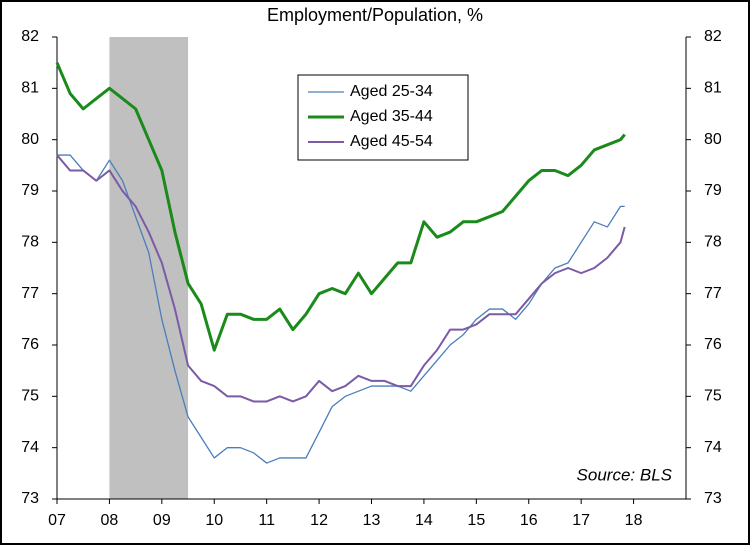 Image resolution: width=750 pixels, height=545 pixels. What do you see at coordinates (30, 344) in the screenshot?
I see `y-tick-label: 76` at bounding box center [30, 344].